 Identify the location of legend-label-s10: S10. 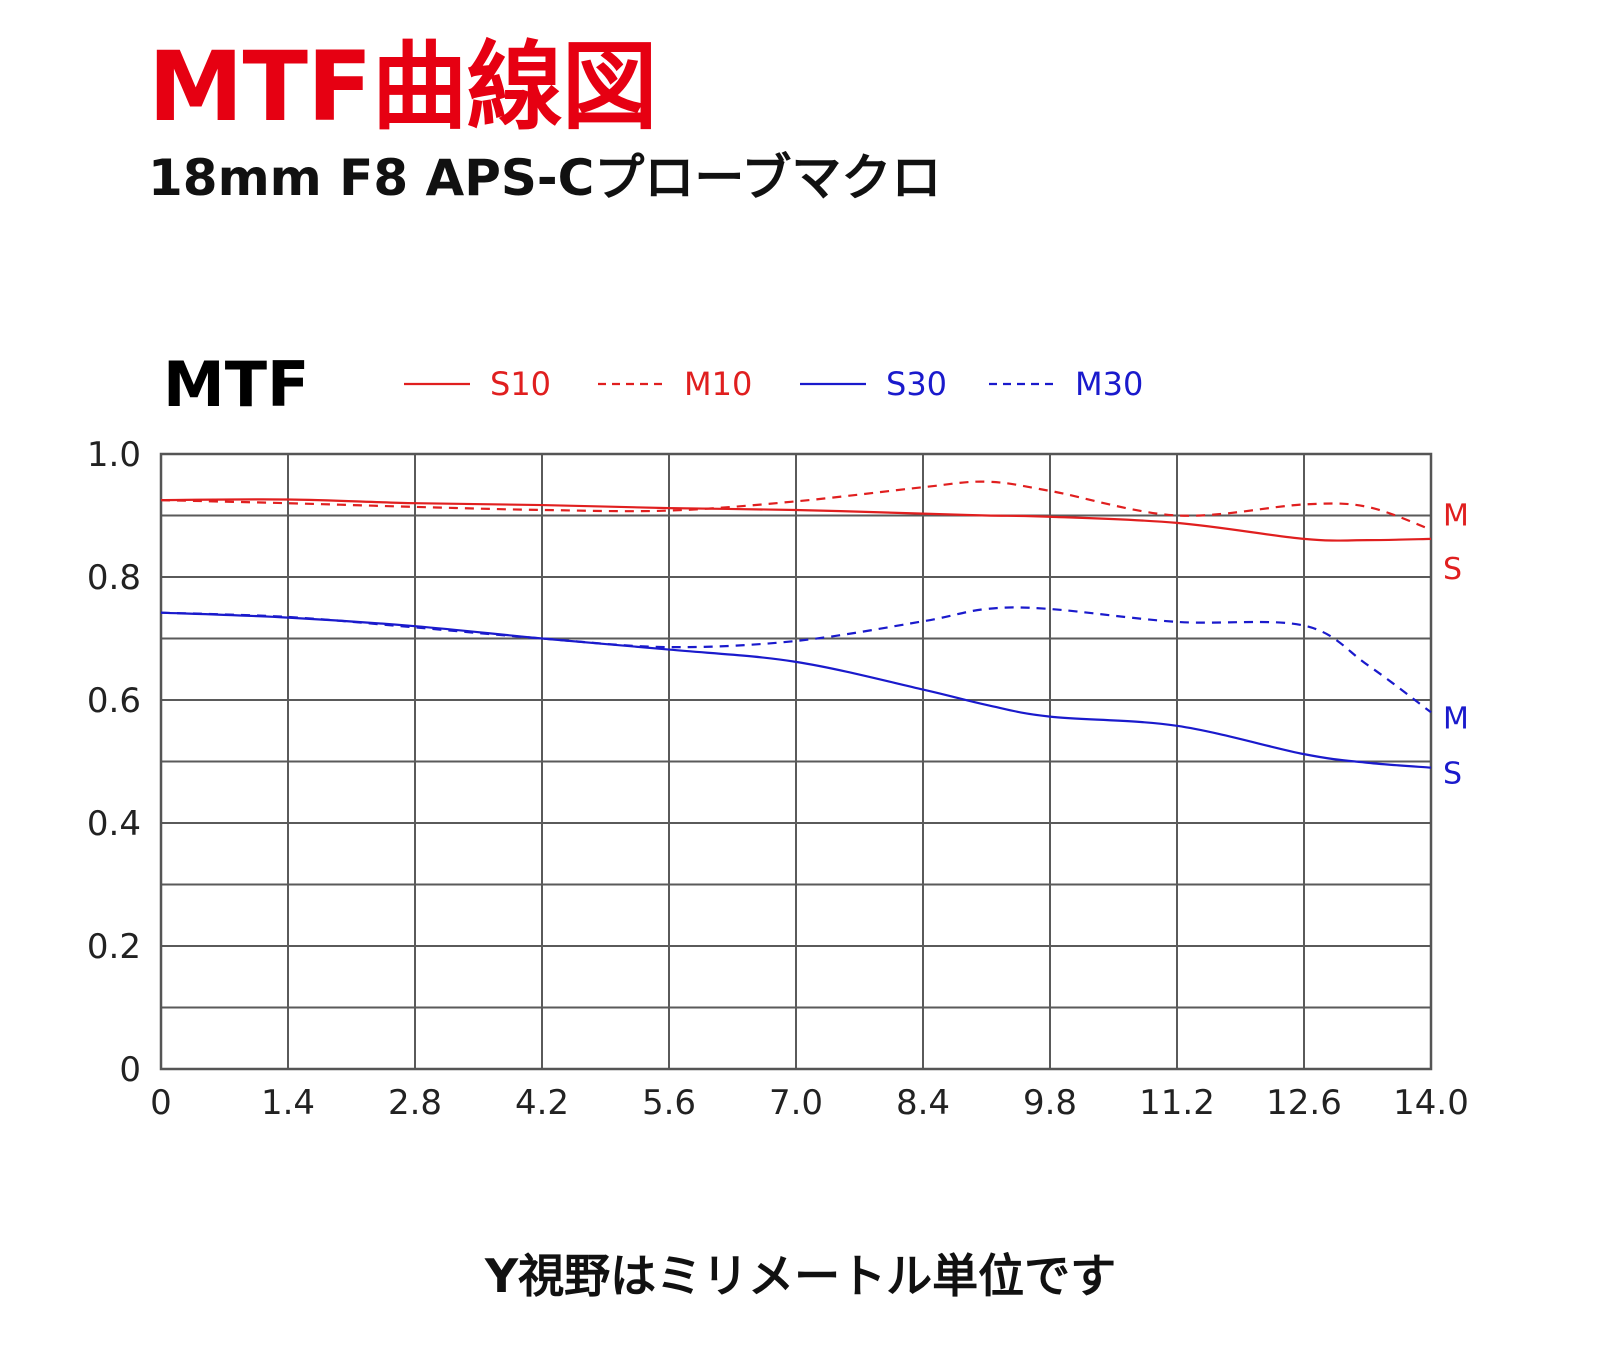
(520, 384).